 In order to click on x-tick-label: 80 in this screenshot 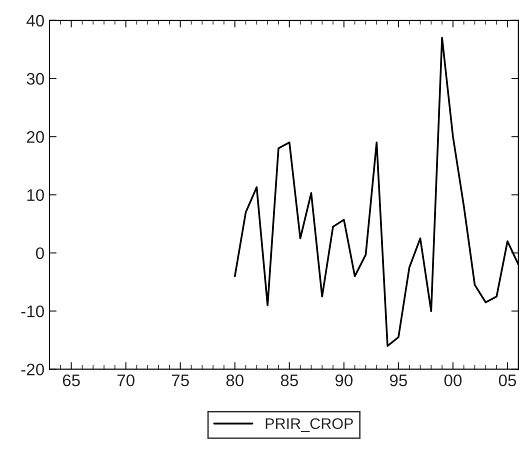, I will do `click(235, 380)`.